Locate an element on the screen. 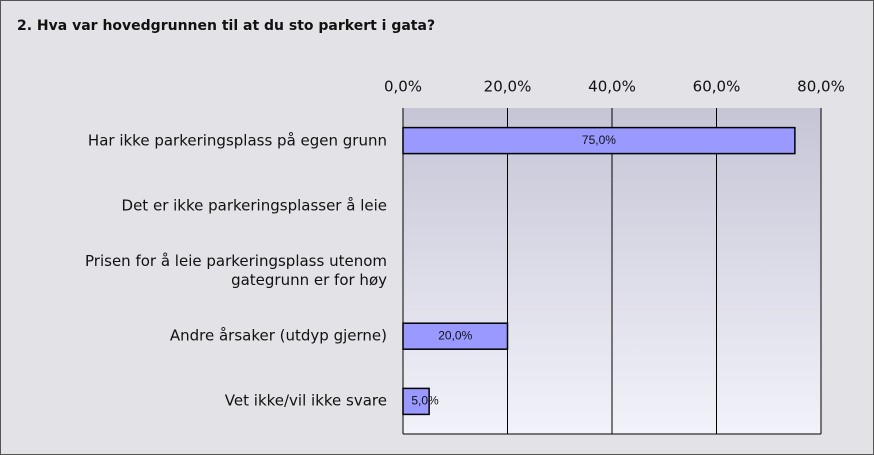 This screenshot has height=455, width=874. x-tick-label: 20,0% is located at coordinates (508, 87).